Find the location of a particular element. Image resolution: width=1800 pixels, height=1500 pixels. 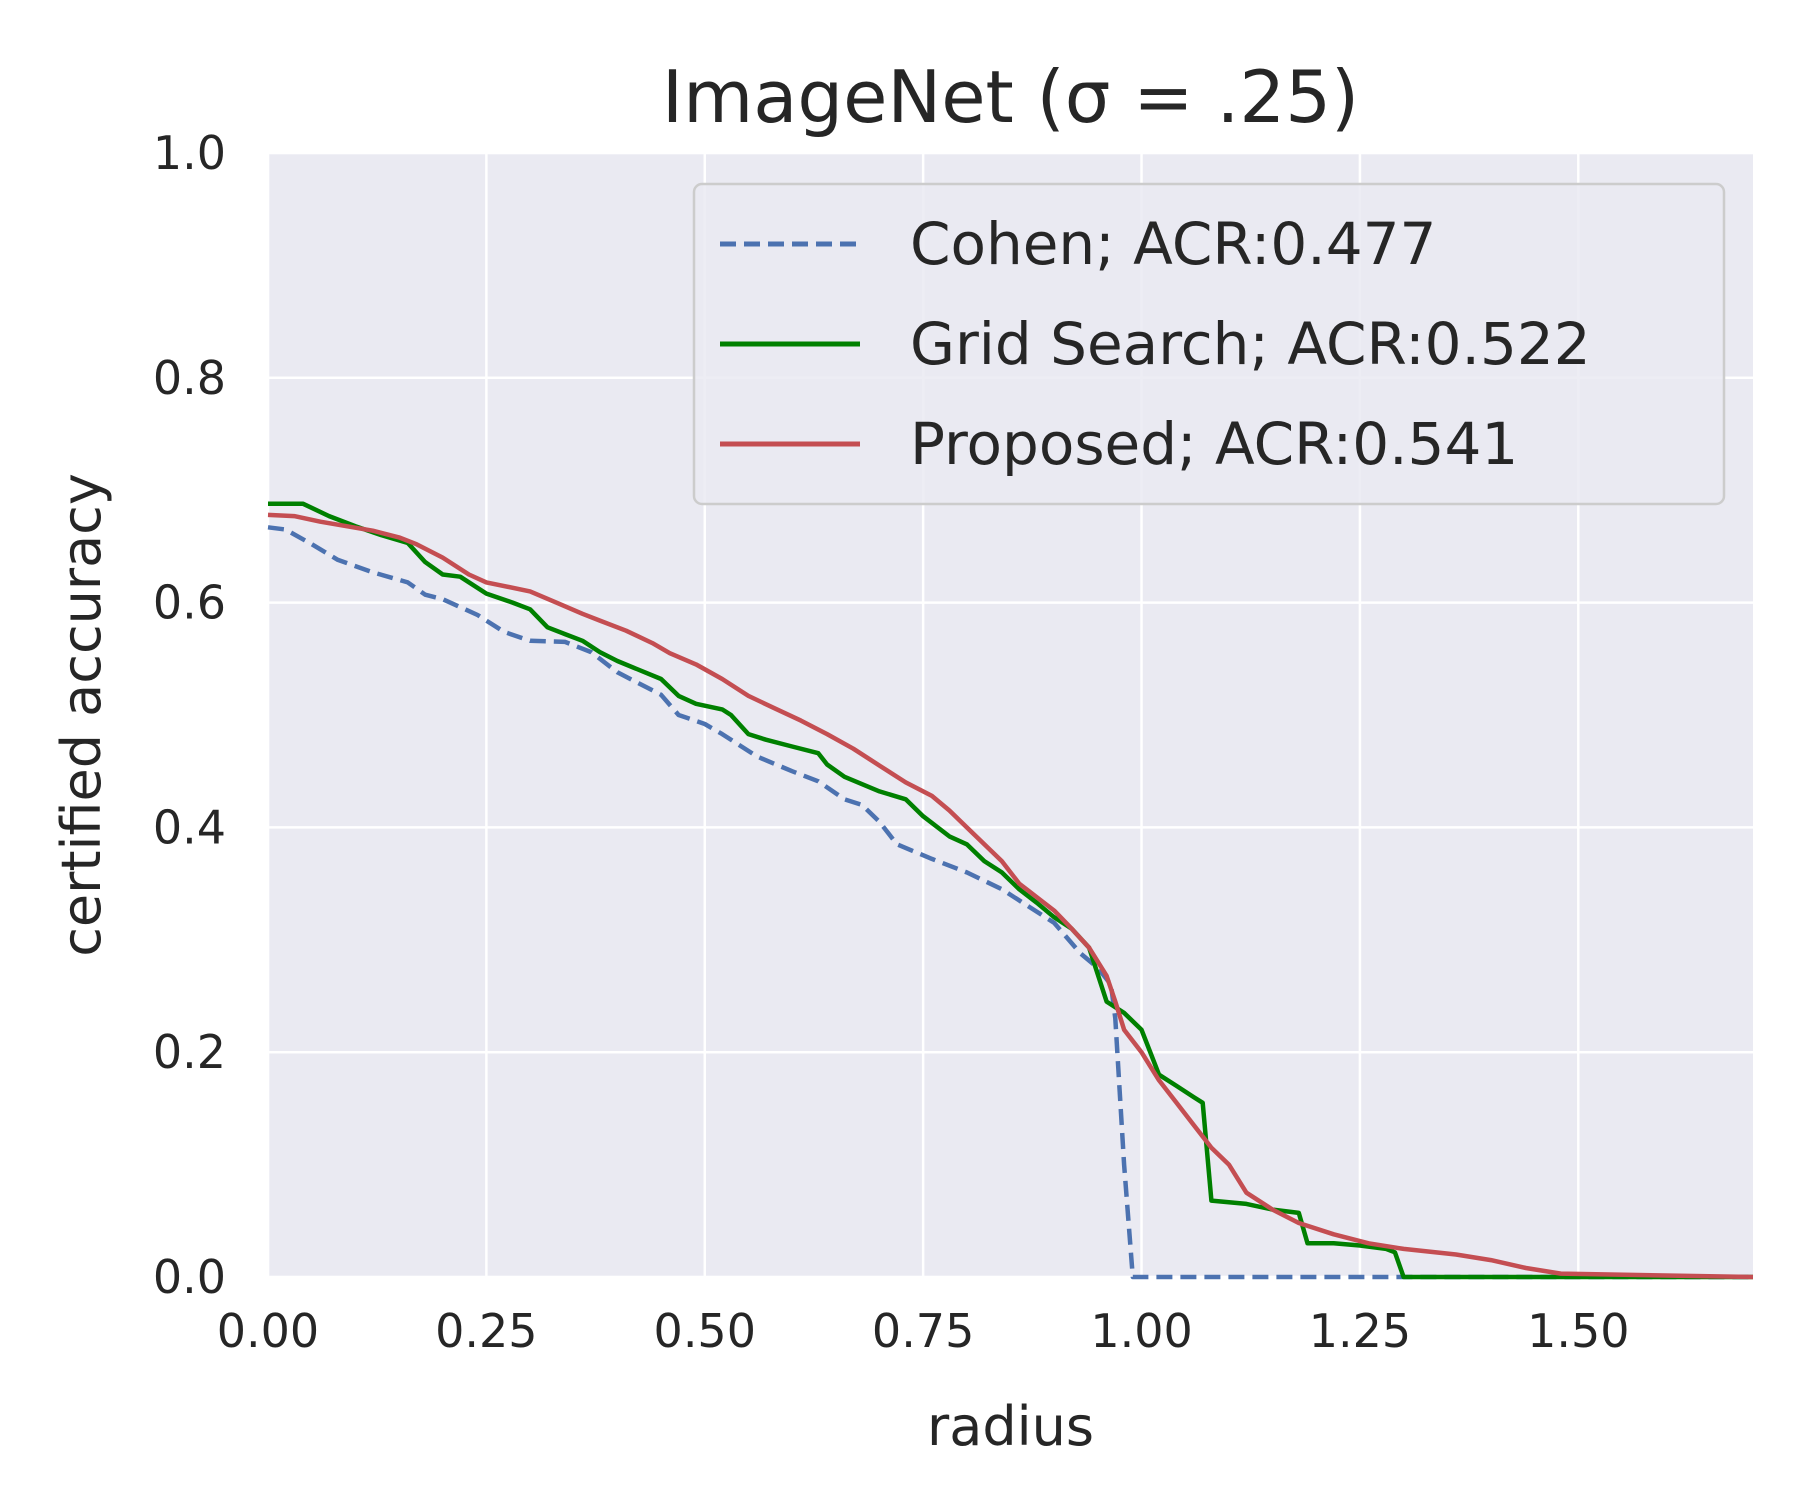

x-tick-label-5: 1.25 is located at coordinates (1360, 1331).